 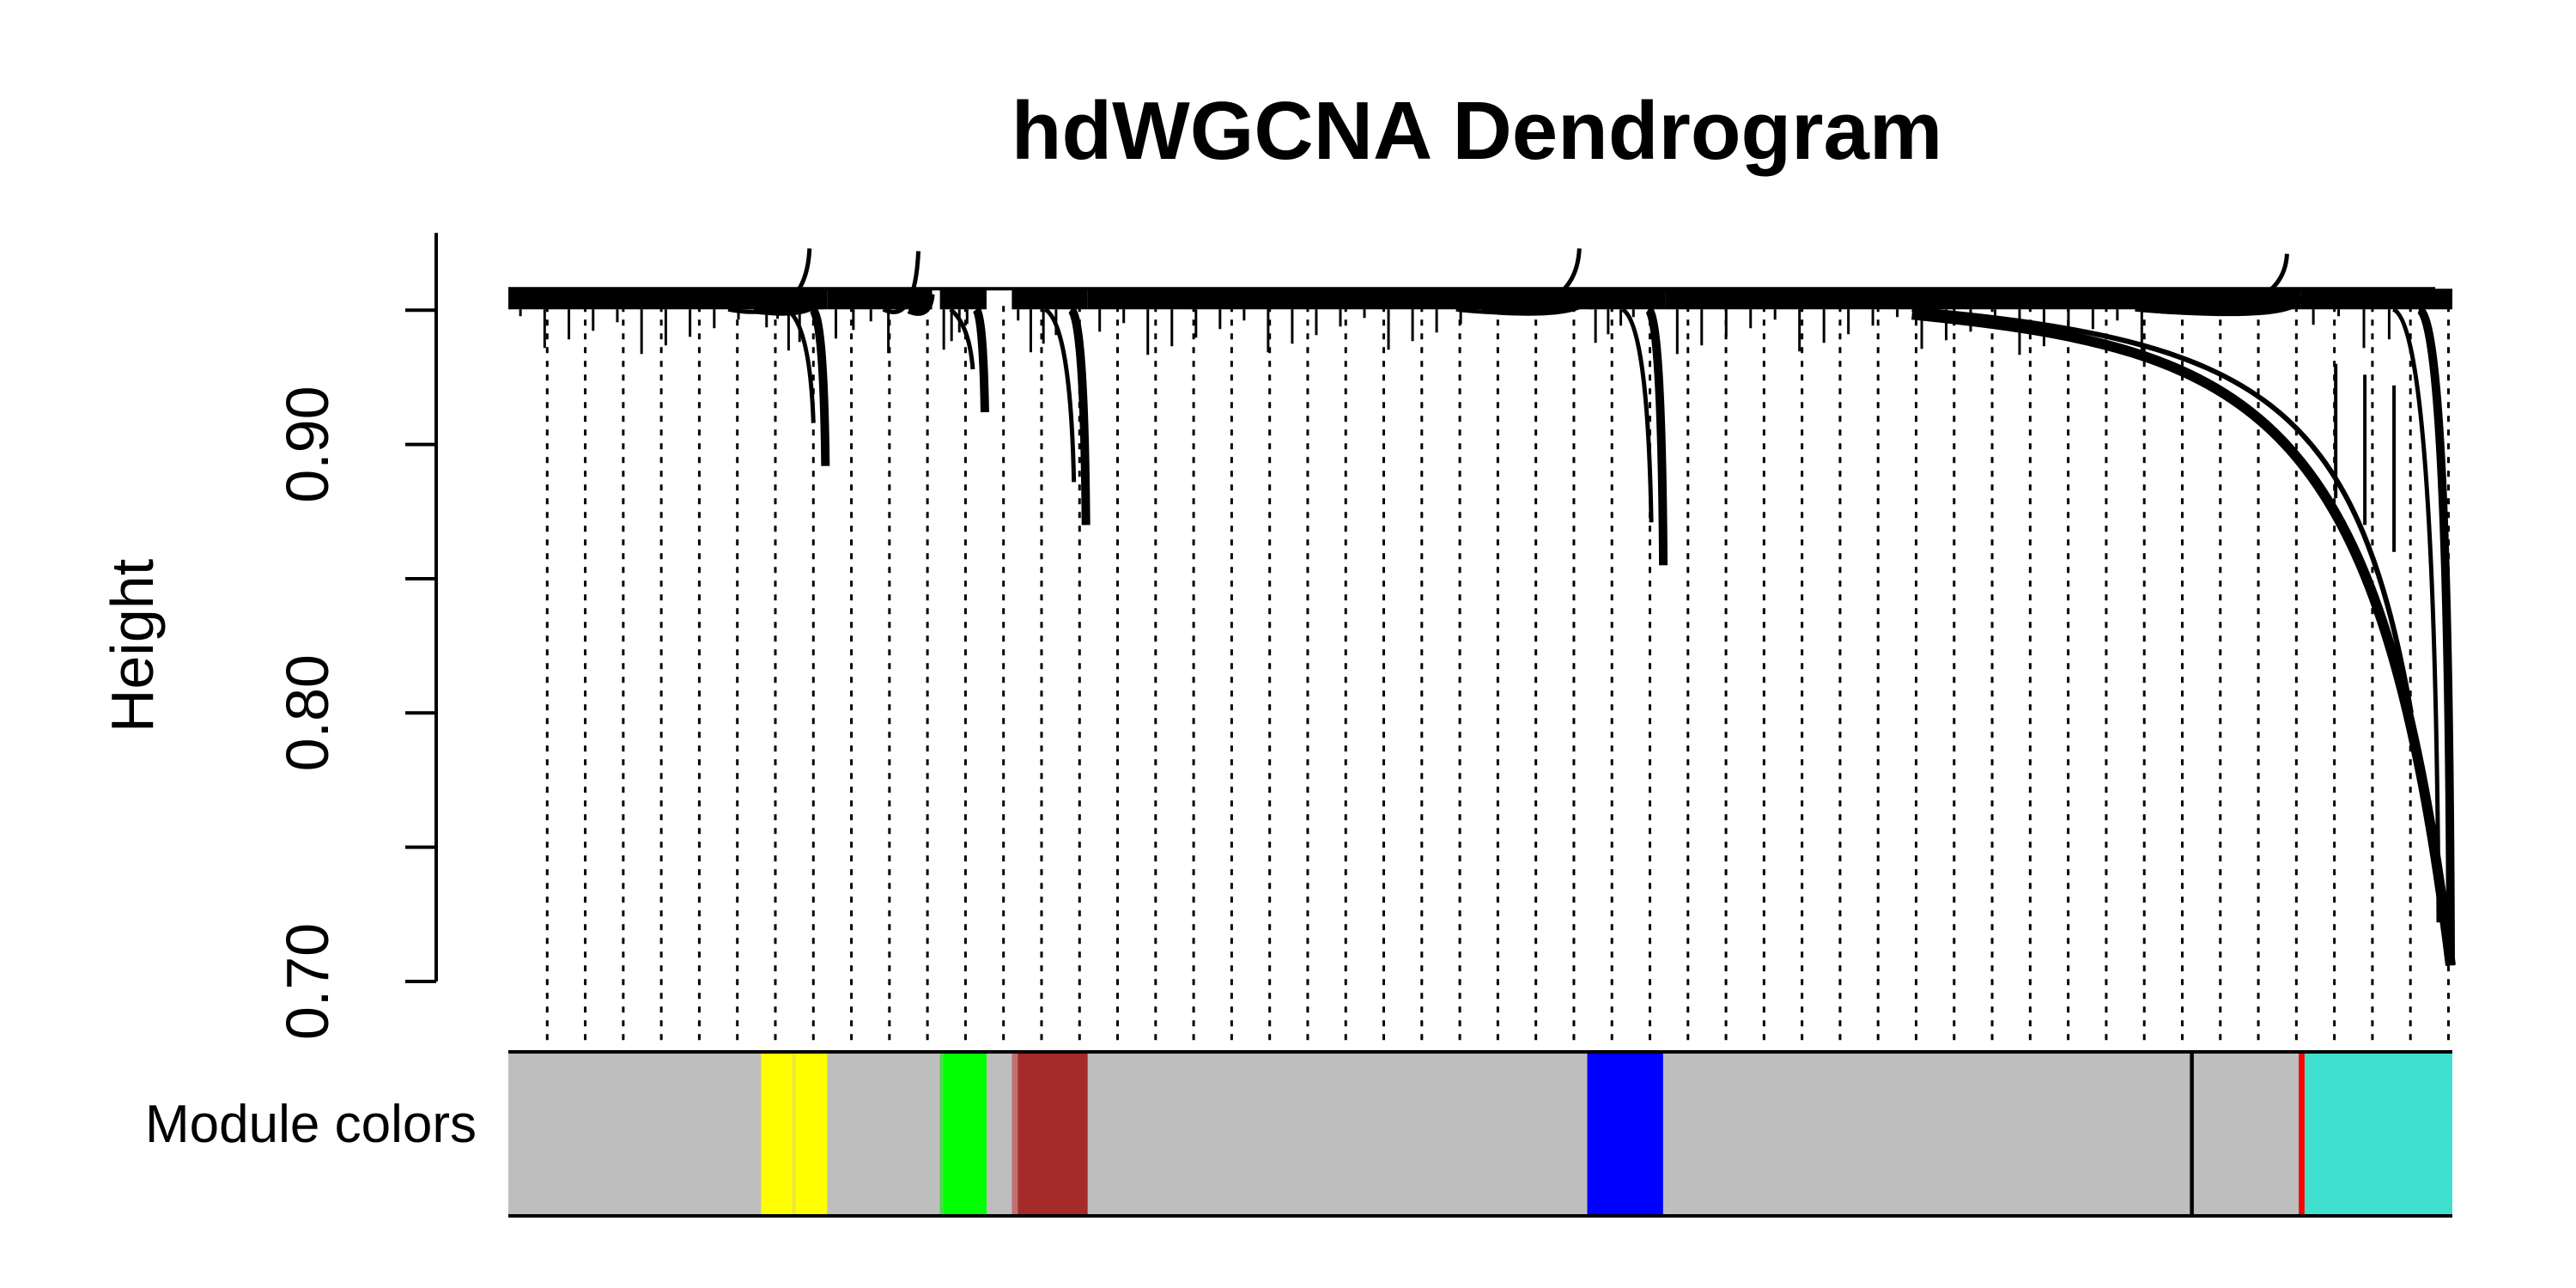 I want to click on module-band-red, so click(x=2302, y=1134).